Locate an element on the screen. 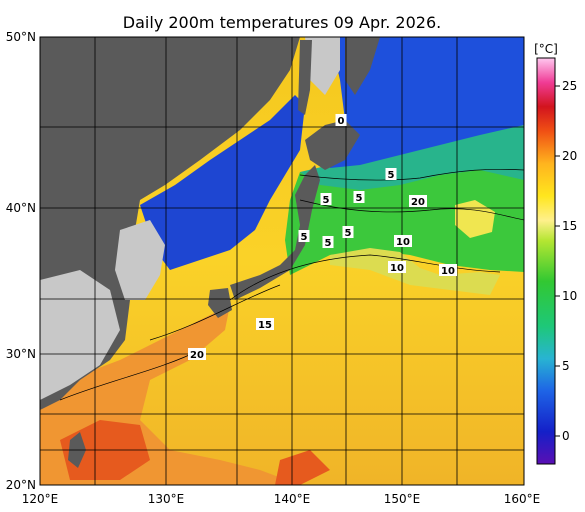 The width and height of the screenshot is (585, 512). okhotsk-shelf is located at coordinates (322, 66).